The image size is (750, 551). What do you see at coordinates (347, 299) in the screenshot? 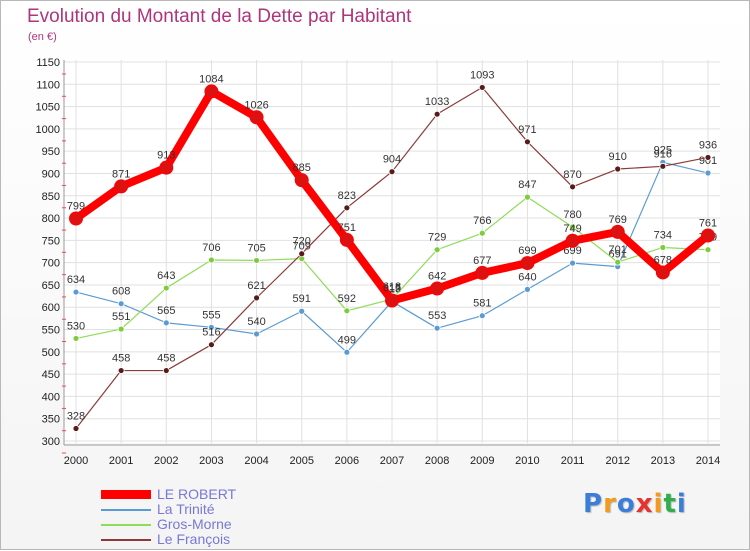
I see `data-label: 592` at bounding box center [347, 299].